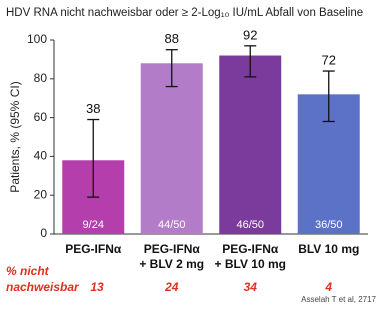 This screenshot has height=311, width=380. I want to click on x-tick-label: + BLV 2 mg, so click(171, 264).